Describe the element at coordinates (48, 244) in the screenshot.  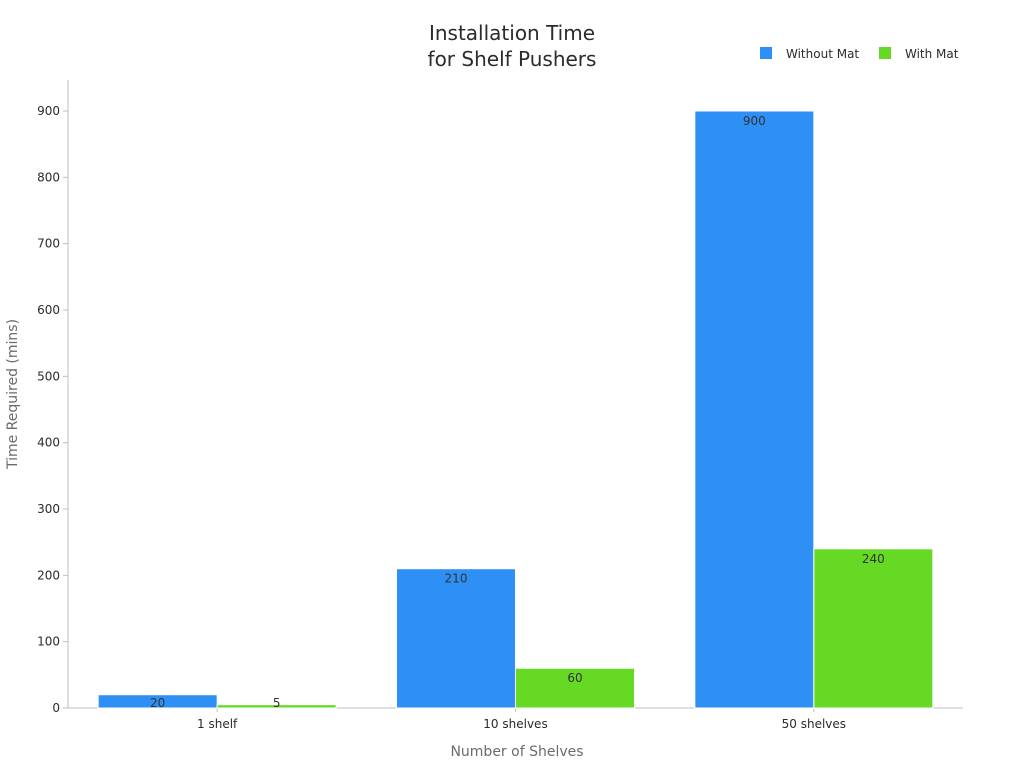
I see `y-tick-label: 700` at that location.